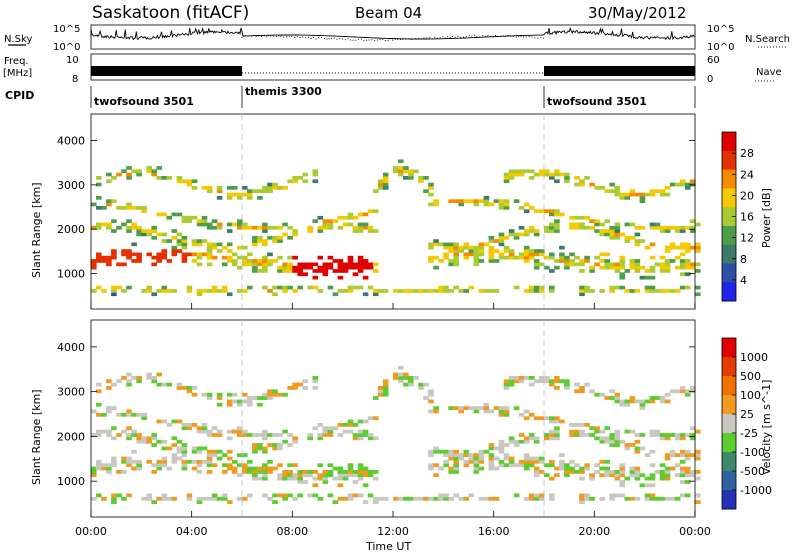 This screenshot has width=800, height=554. Describe the element at coordinates (393, 38) in the screenshot. I see `nsearch-series-line` at that location.